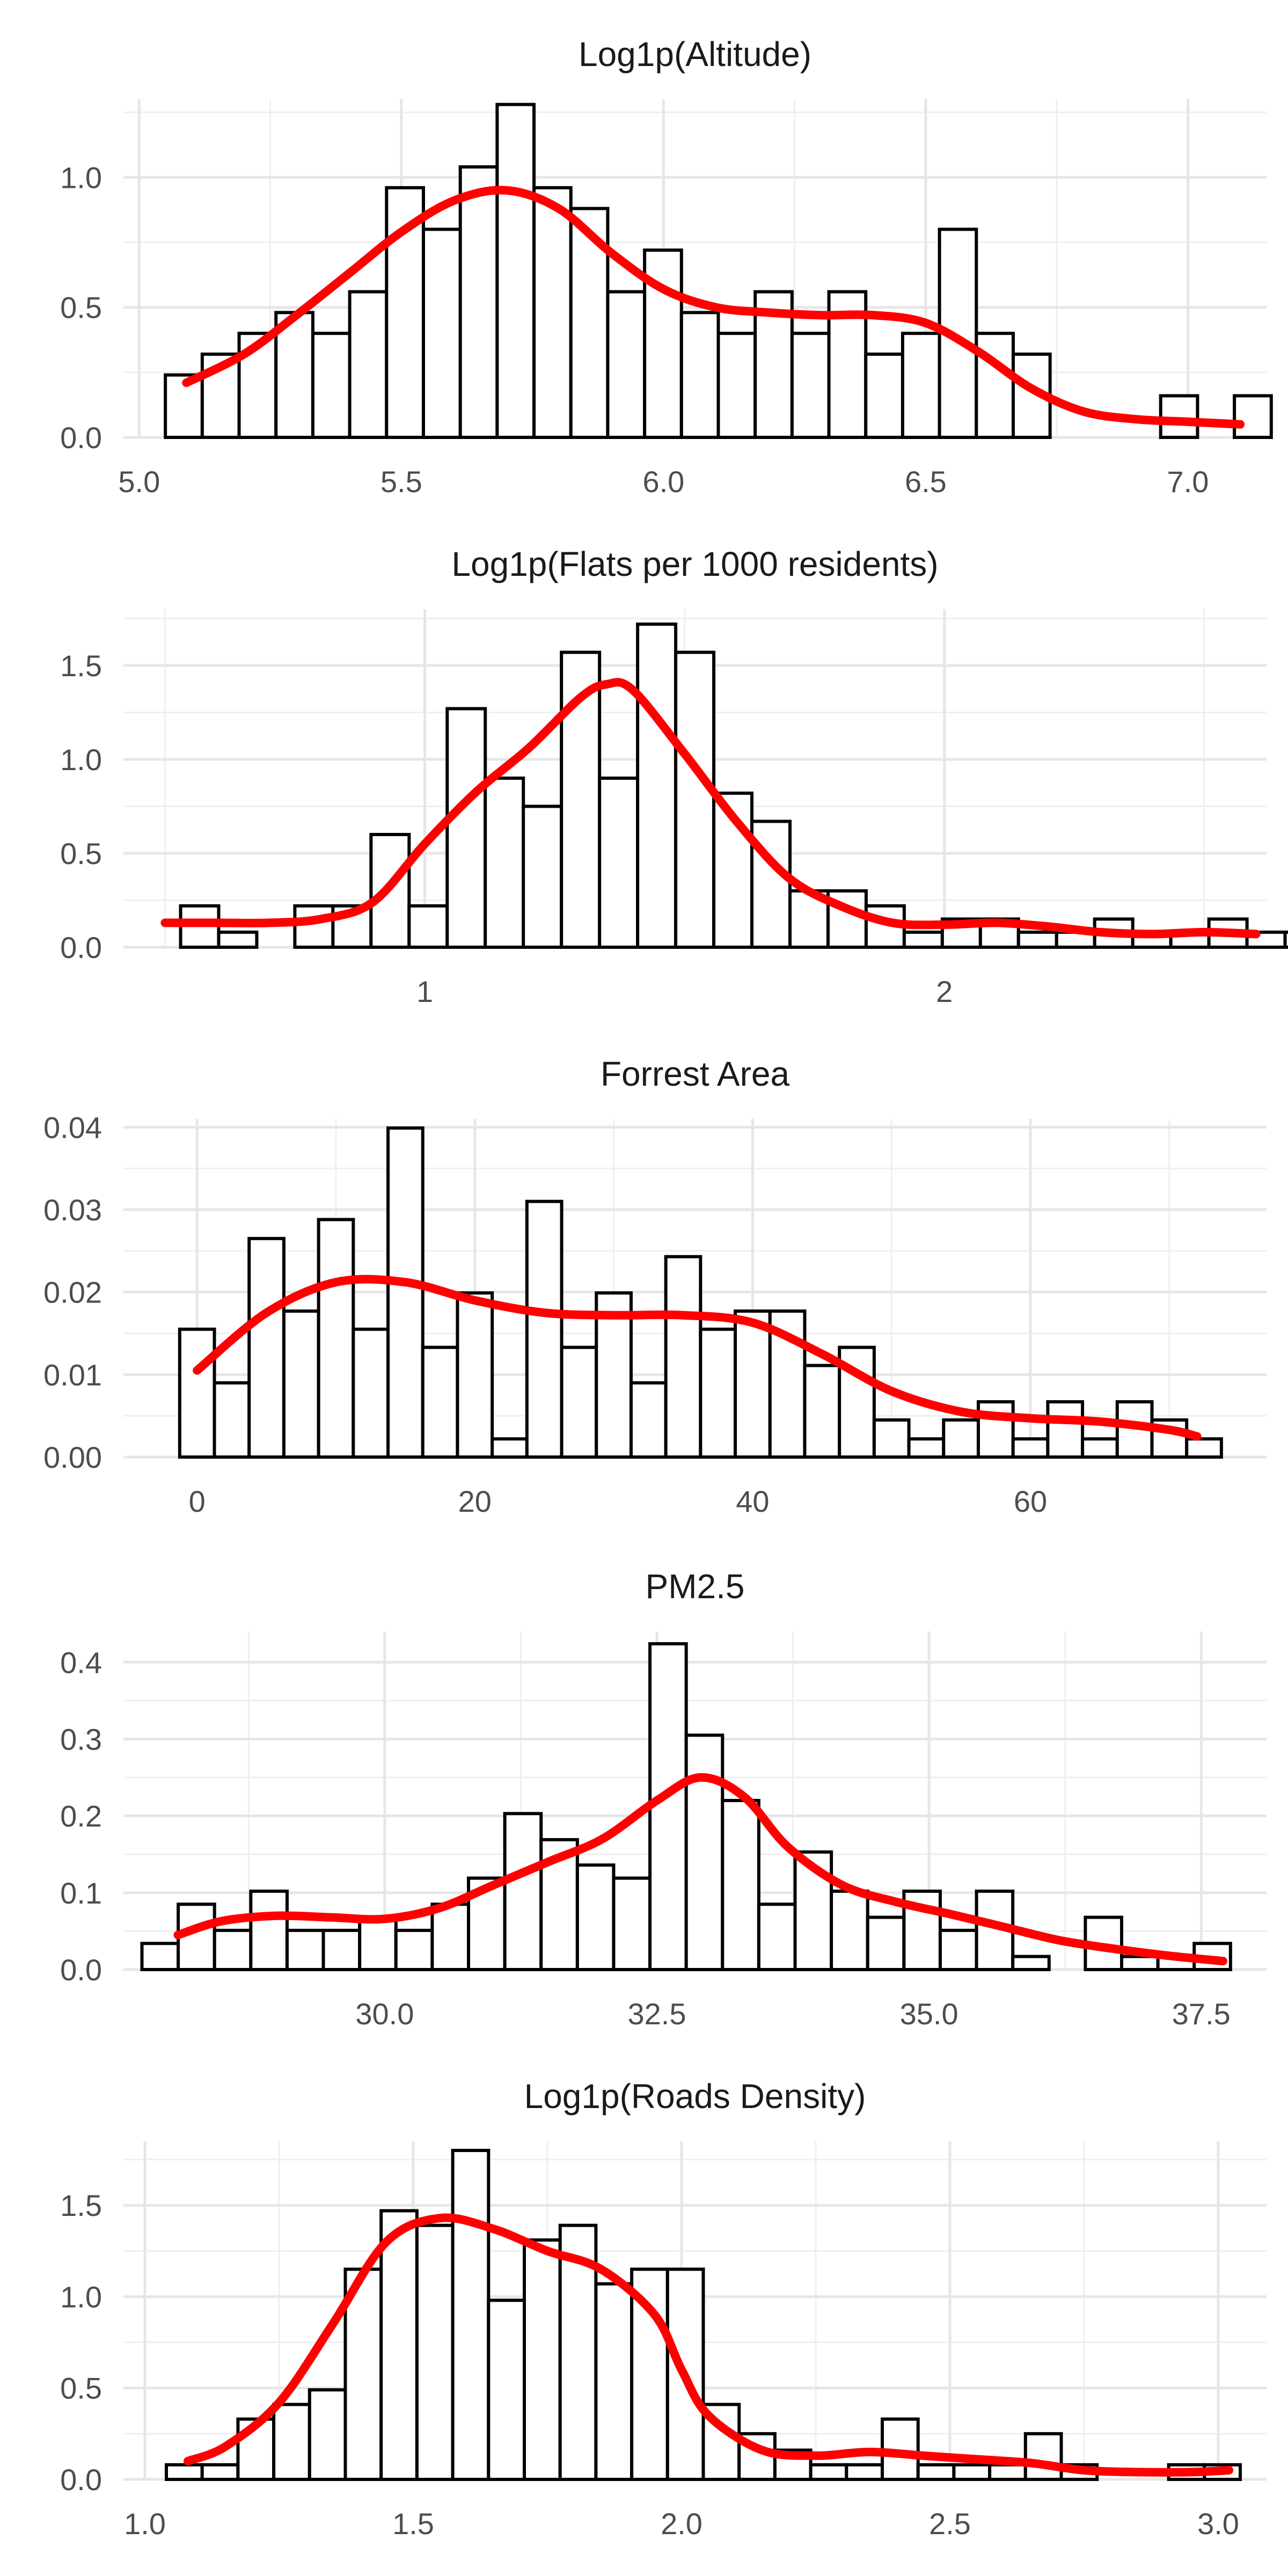  What do you see at coordinates (72, 1375) in the screenshot?
I see `y-tick-label: 0.01` at bounding box center [72, 1375].